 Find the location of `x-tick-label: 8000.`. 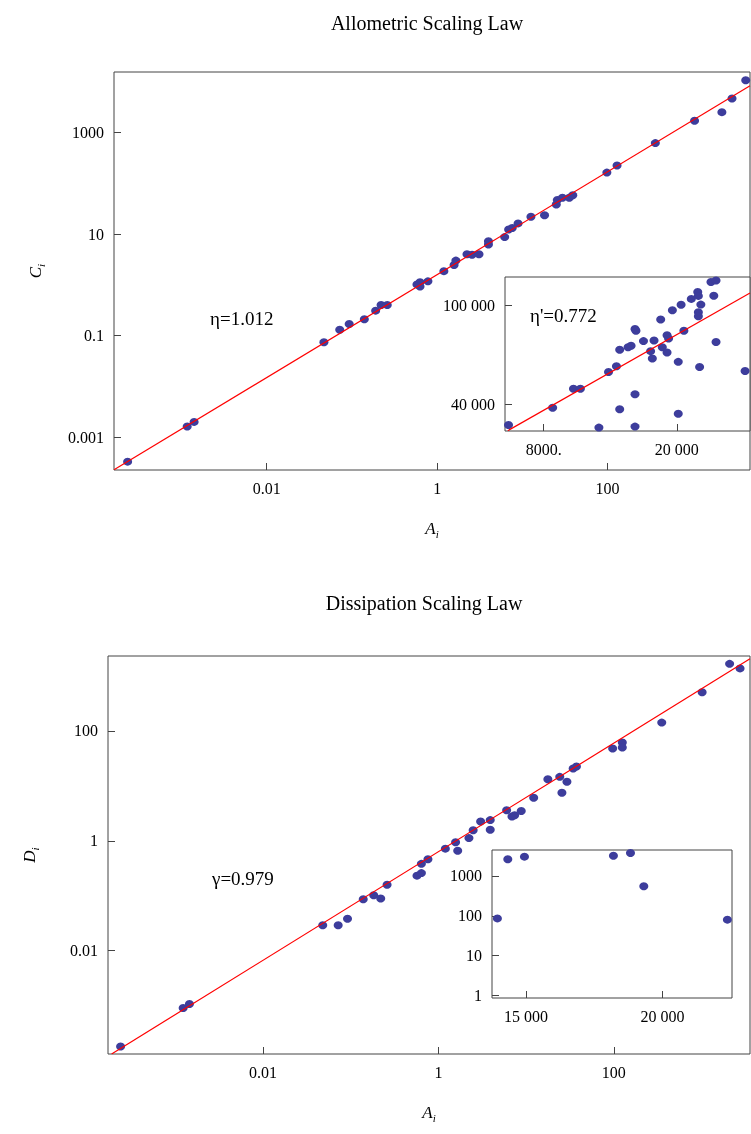

x-tick-label: 8000. is located at coordinates (543, 449).